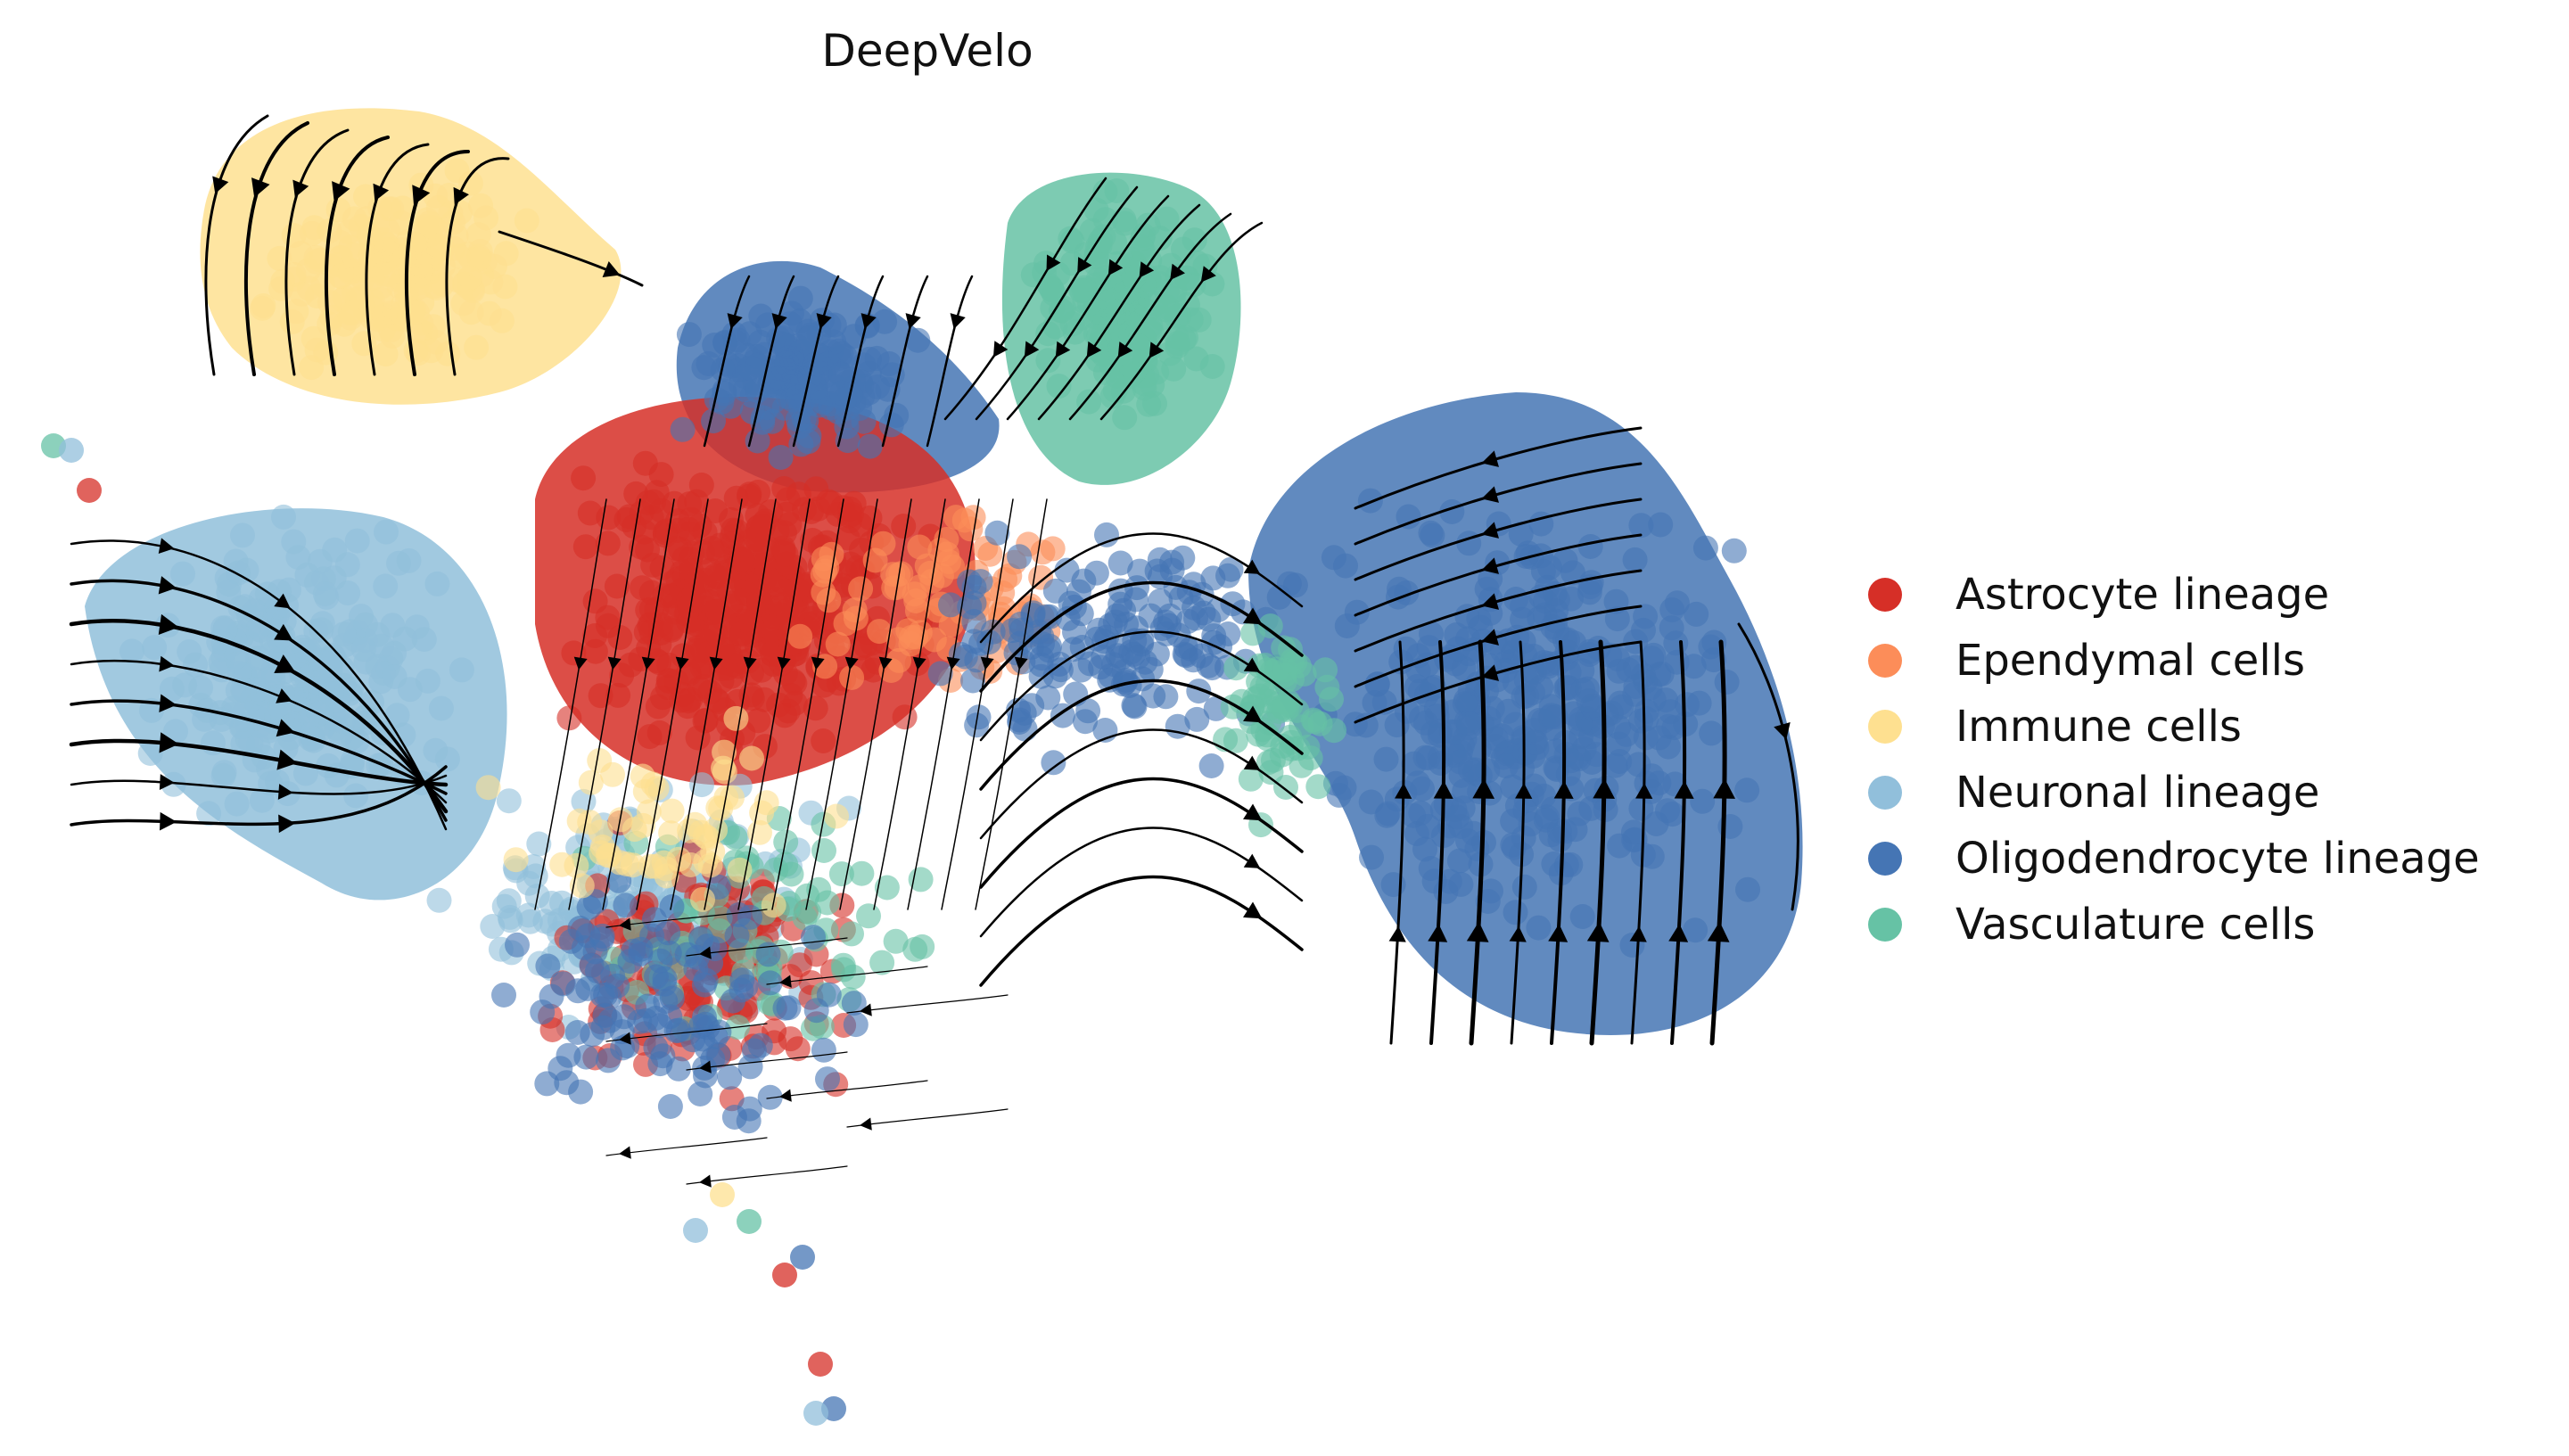 The width and height of the screenshot is (2569, 1456). Describe the element at coordinates (2143, 595) in the screenshot. I see `legend-label: Astrocyte lineage` at that location.